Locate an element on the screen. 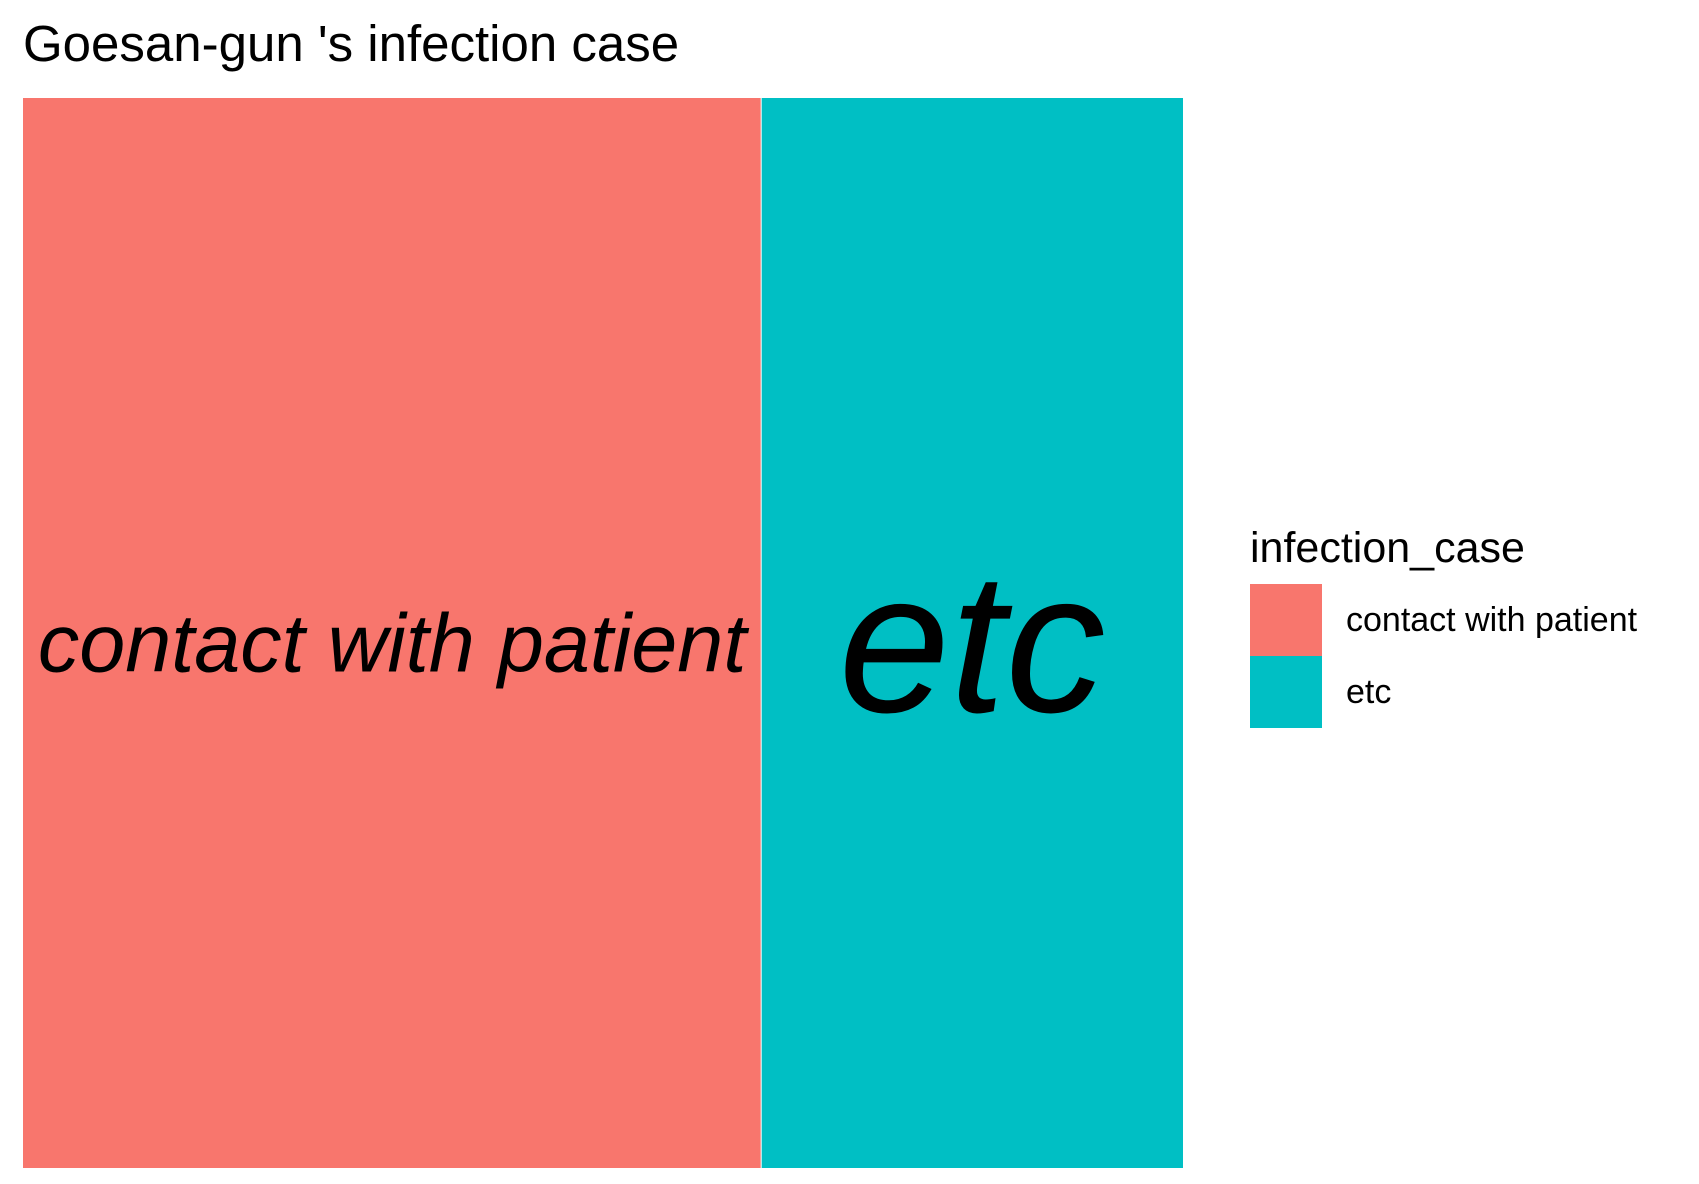 Image resolution: width=1699 pixels, height=1184 pixels. treemap-label-contact-with-patient: contact with patient is located at coordinates (394, 643).